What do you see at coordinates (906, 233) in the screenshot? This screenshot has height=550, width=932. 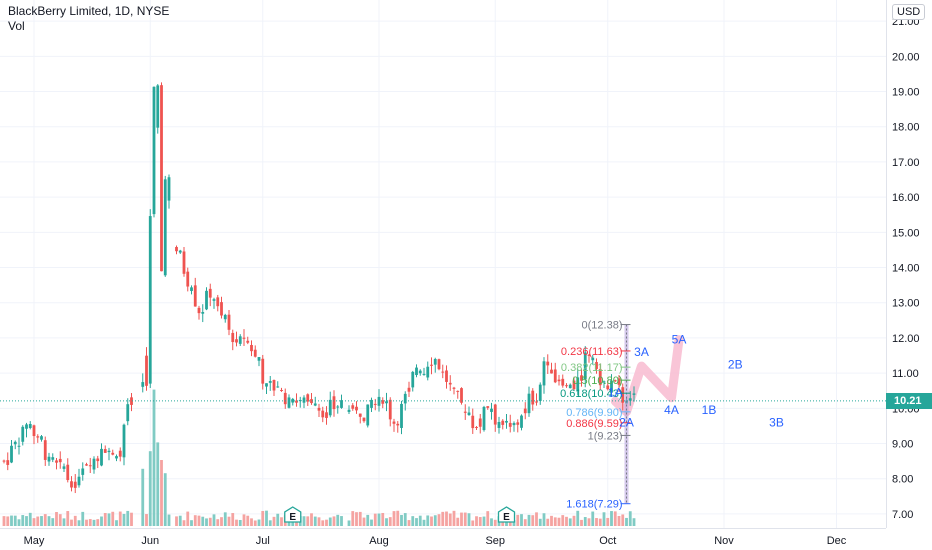 I see `price-tick-label: 15.00` at bounding box center [906, 233].